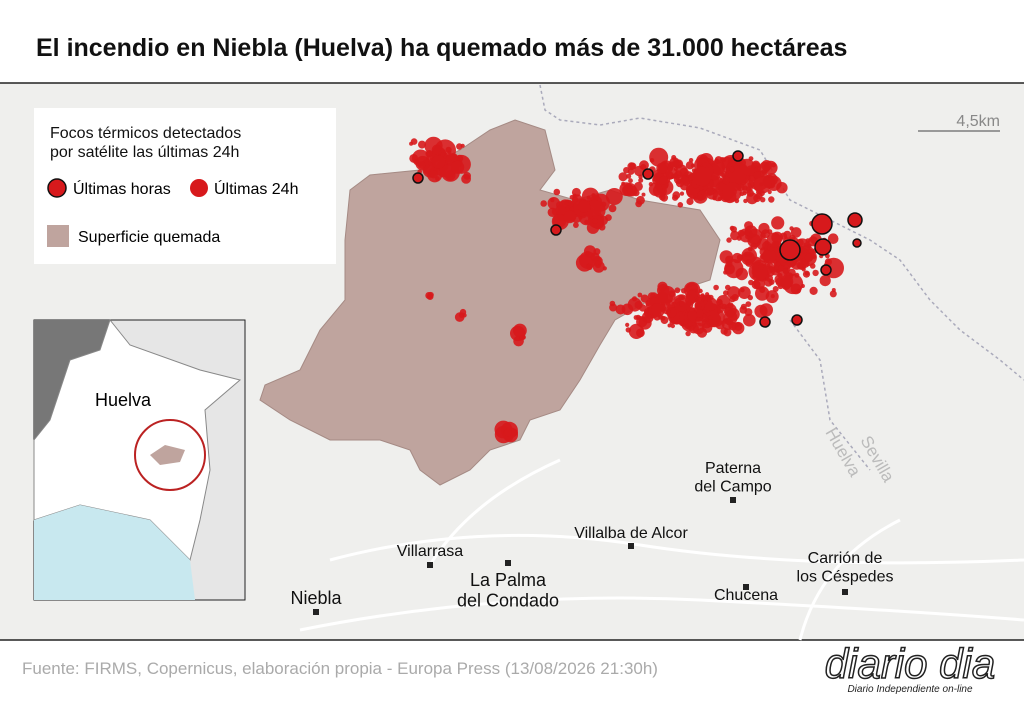 This screenshot has height=701, width=1024. I want to click on legend-title-line: por satélite las últimas 24h, so click(144, 152).